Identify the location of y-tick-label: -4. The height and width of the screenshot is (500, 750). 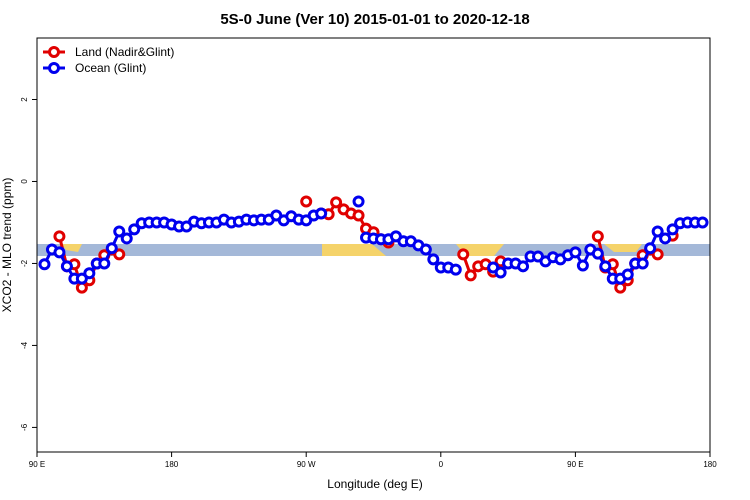
(24, 345).